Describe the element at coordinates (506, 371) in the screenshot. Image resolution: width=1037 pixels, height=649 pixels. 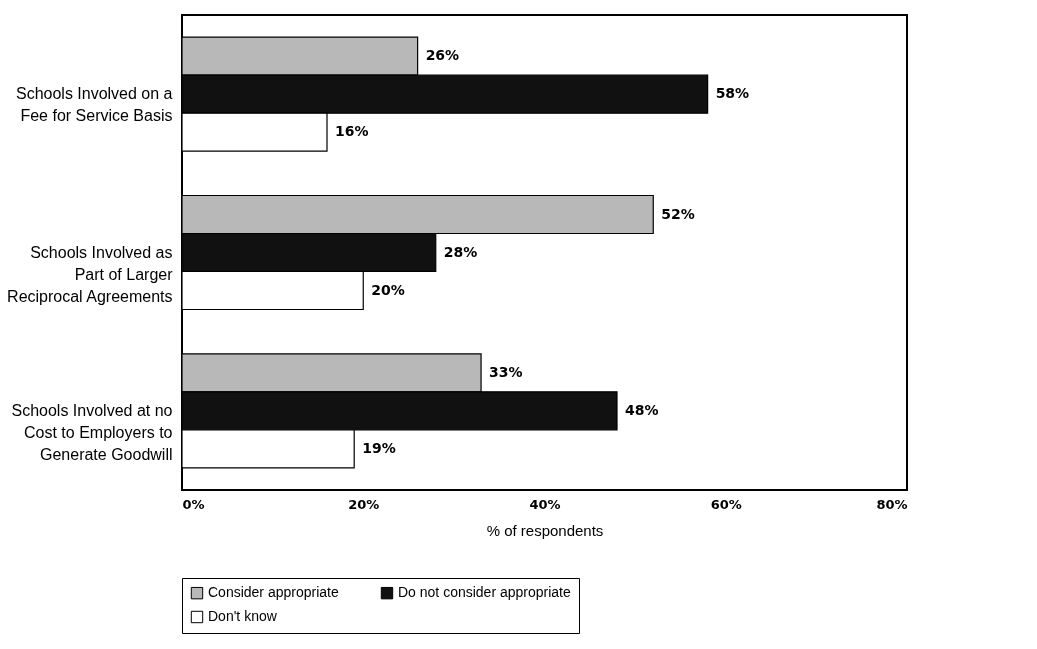
I see `data-label: 33%` at that location.